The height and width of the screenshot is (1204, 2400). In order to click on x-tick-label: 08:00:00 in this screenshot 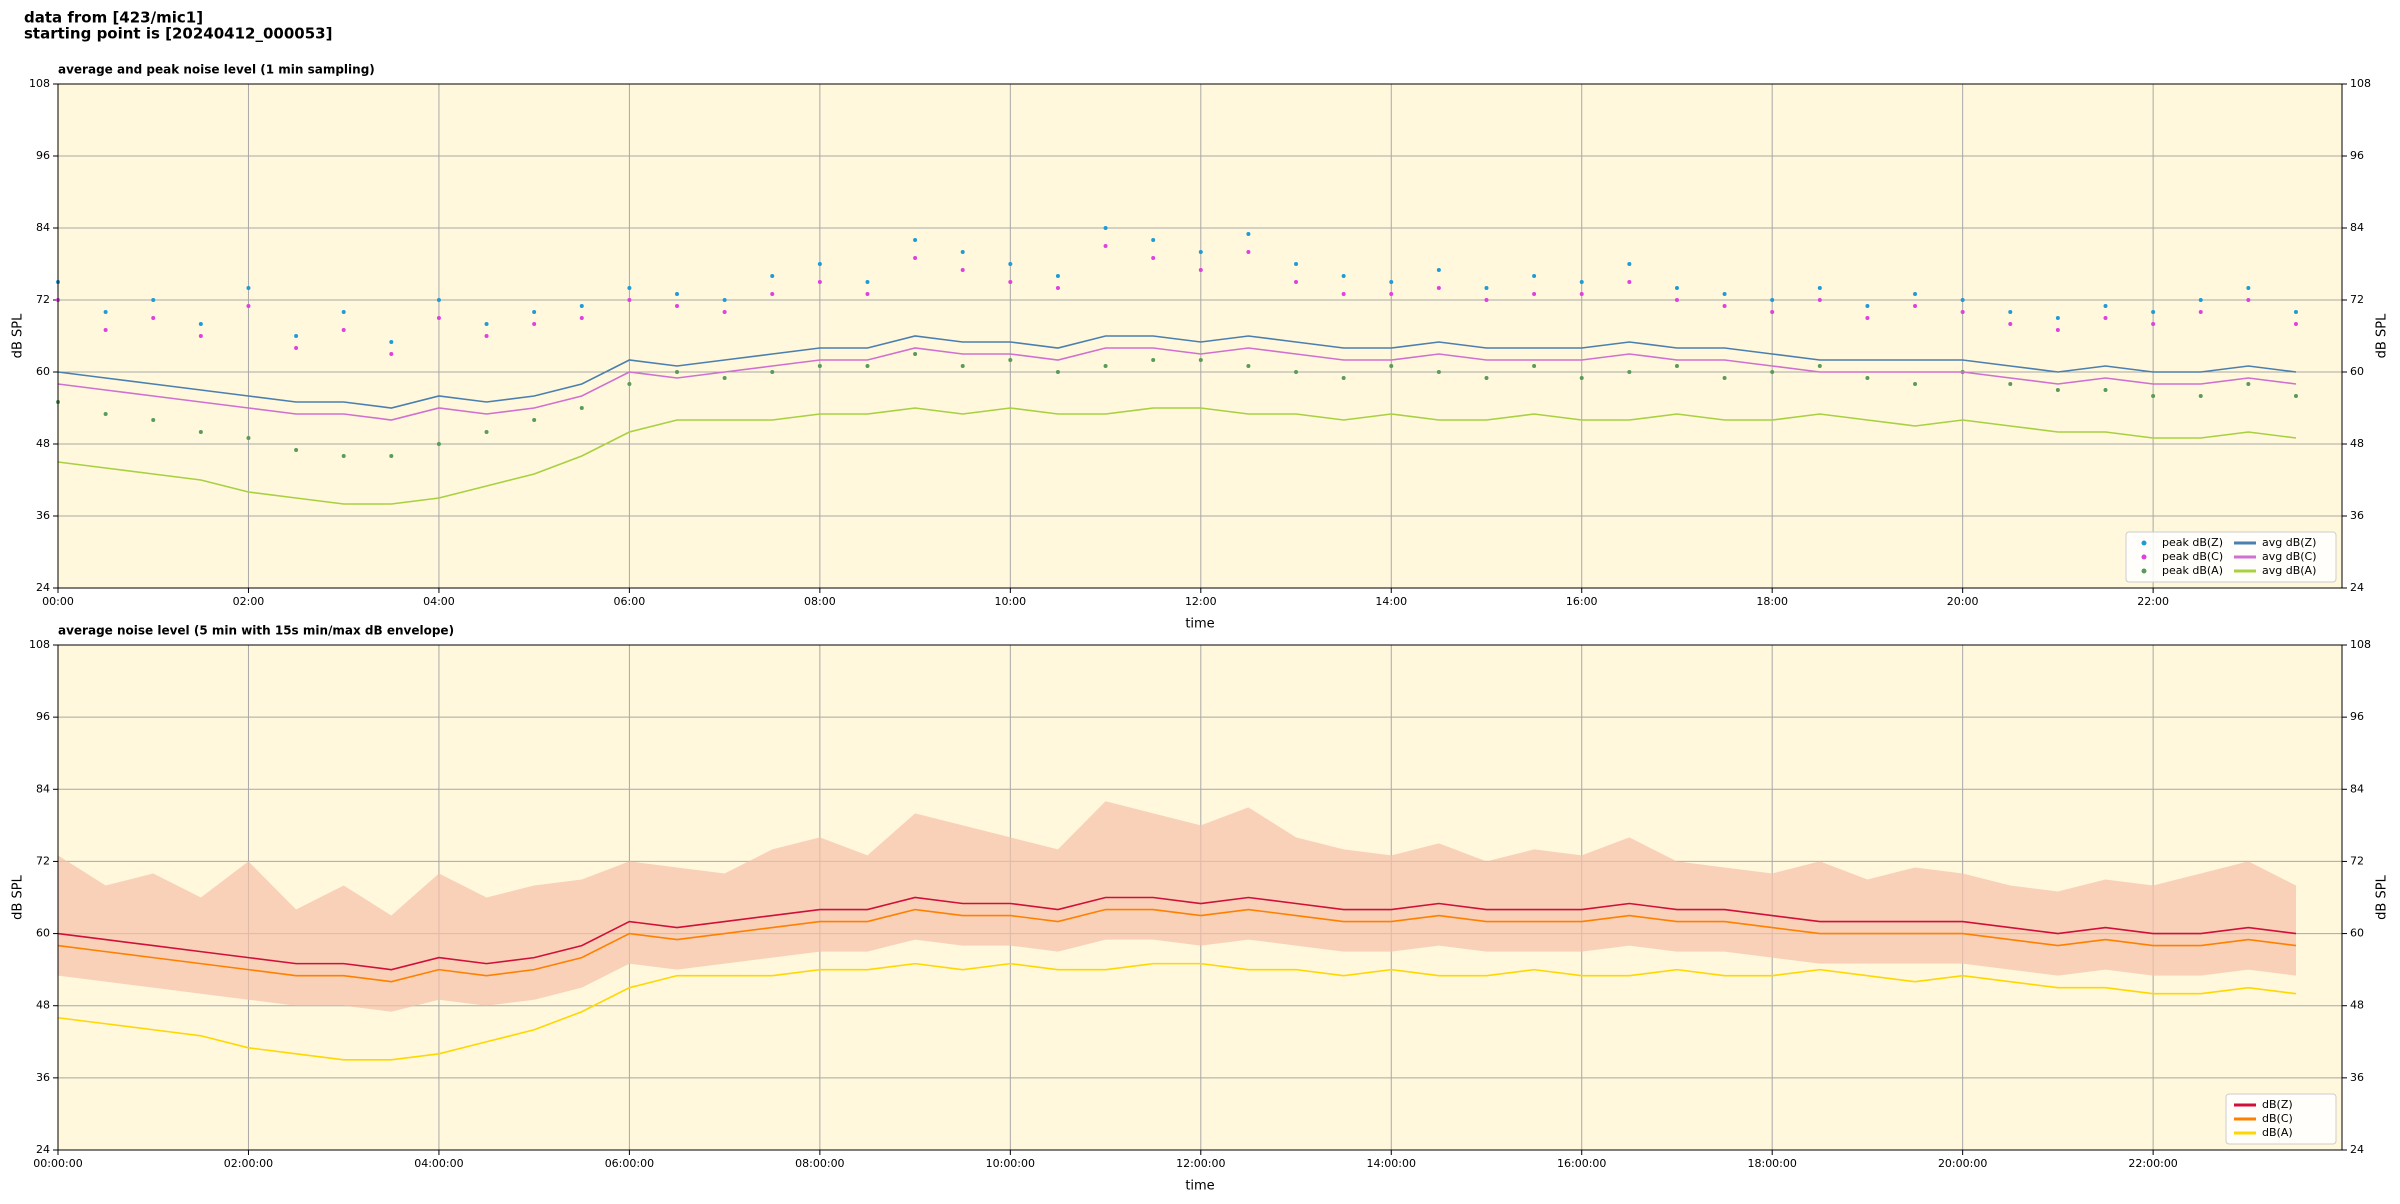, I will do `click(819, 1163)`.